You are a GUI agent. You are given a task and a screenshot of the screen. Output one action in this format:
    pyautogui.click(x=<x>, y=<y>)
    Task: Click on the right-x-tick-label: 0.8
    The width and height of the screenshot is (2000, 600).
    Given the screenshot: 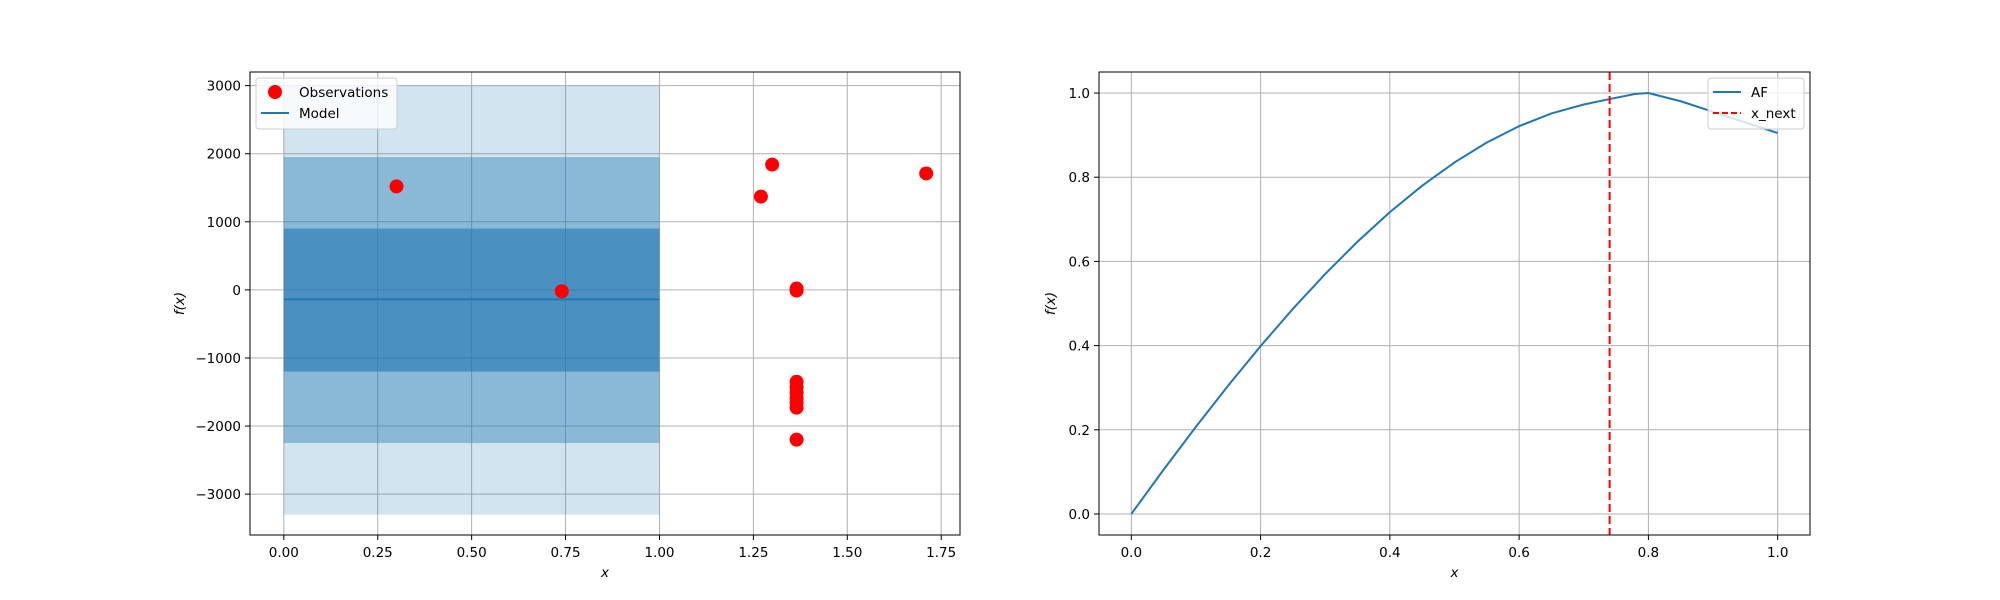 What is the action you would take?
    pyautogui.click(x=1648, y=553)
    